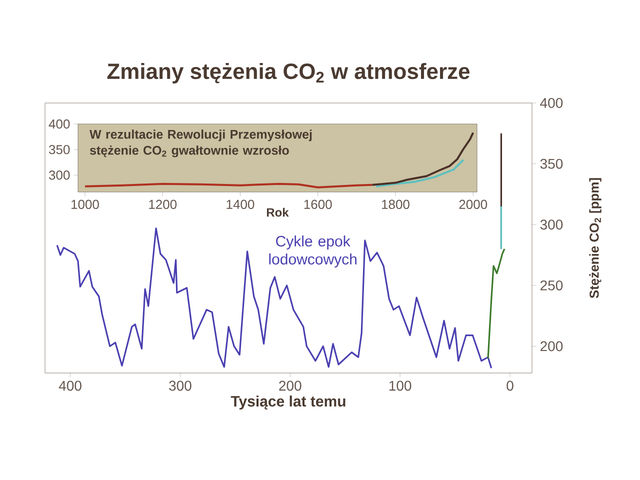  What do you see at coordinates (551, 285) in the screenshot?
I see `y-tick-label: 250` at bounding box center [551, 285].